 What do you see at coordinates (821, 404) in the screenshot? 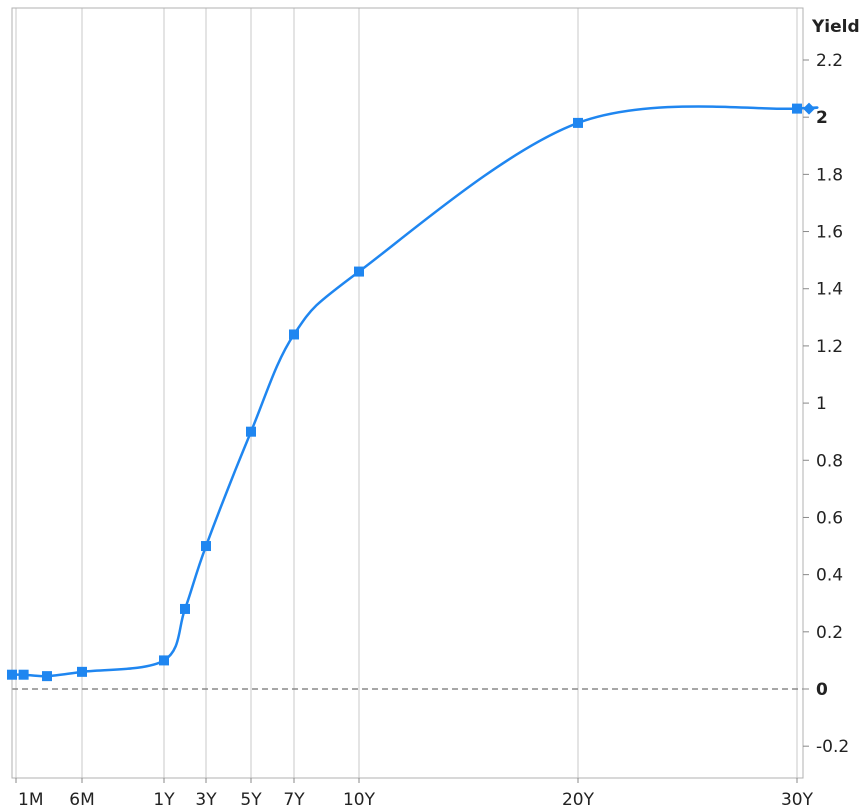
I see `y-tick-label: 1` at bounding box center [821, 404].